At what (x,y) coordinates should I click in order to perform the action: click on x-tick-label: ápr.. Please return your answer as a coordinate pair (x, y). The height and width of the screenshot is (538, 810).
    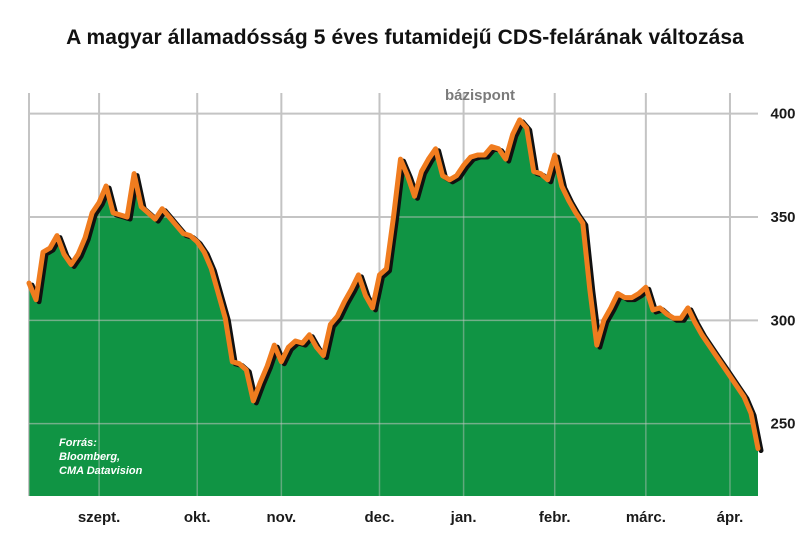
    Looking at the image, I should click on (730, 517).